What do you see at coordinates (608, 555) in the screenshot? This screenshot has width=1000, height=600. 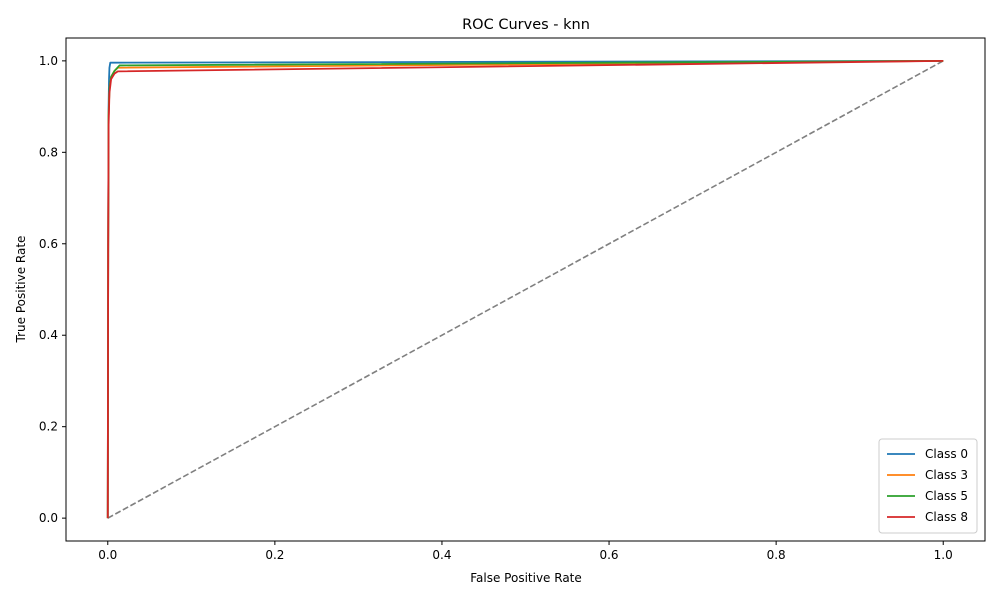 I see `x-tick-label: 0.6` at bounding box center [608, 555].